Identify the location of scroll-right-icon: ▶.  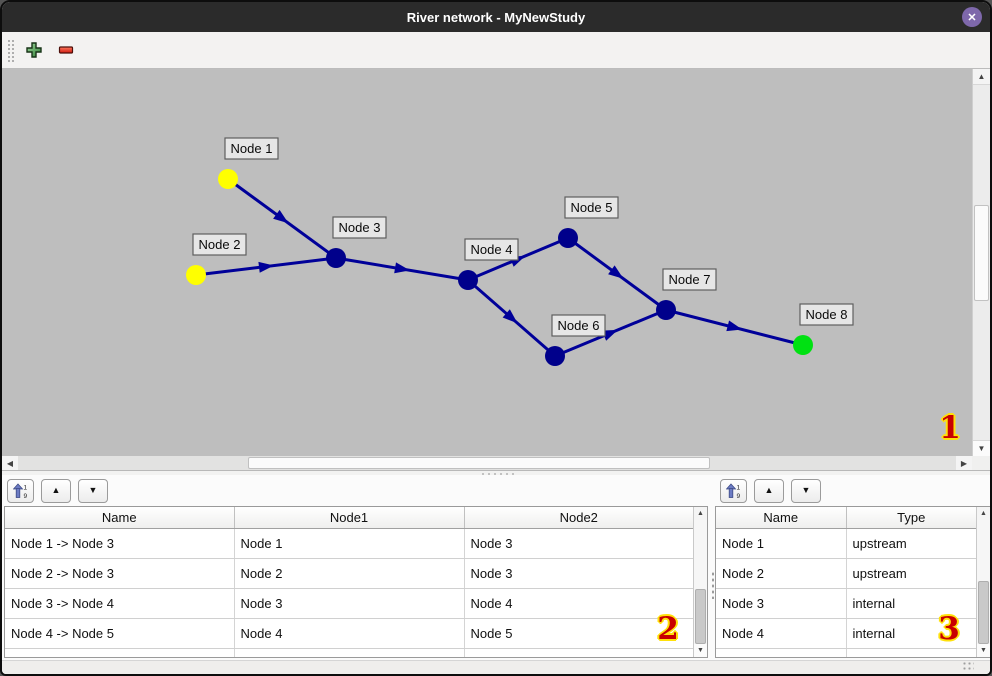
(964, 463).